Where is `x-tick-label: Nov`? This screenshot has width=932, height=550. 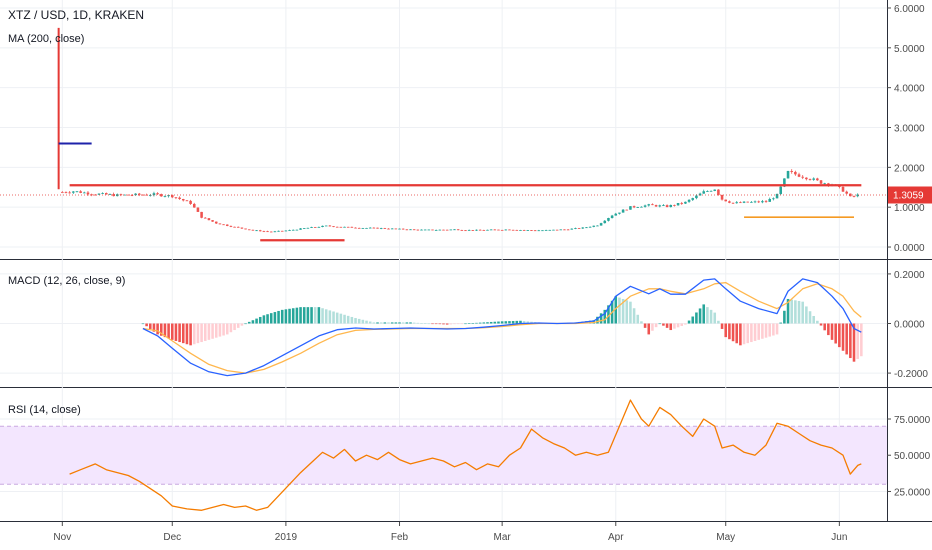 x-tick-label: Nov is located at coordinates (62, 537).